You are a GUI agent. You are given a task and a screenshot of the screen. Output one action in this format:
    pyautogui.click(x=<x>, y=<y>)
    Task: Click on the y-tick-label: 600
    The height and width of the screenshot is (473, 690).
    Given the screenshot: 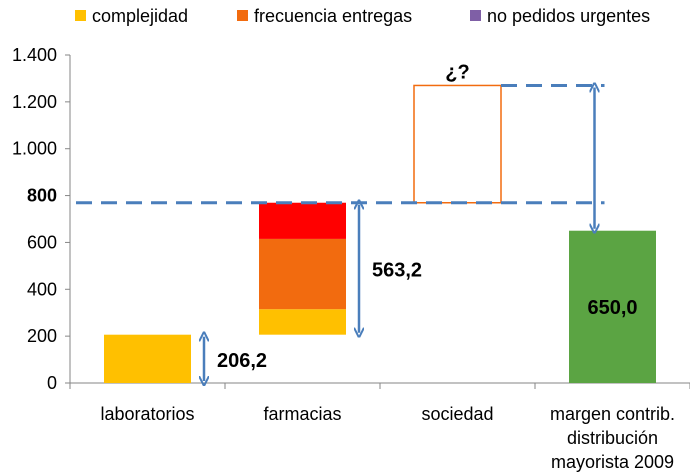 What is the action you would take?
    pyautogui.click(x=42, y=242)
    